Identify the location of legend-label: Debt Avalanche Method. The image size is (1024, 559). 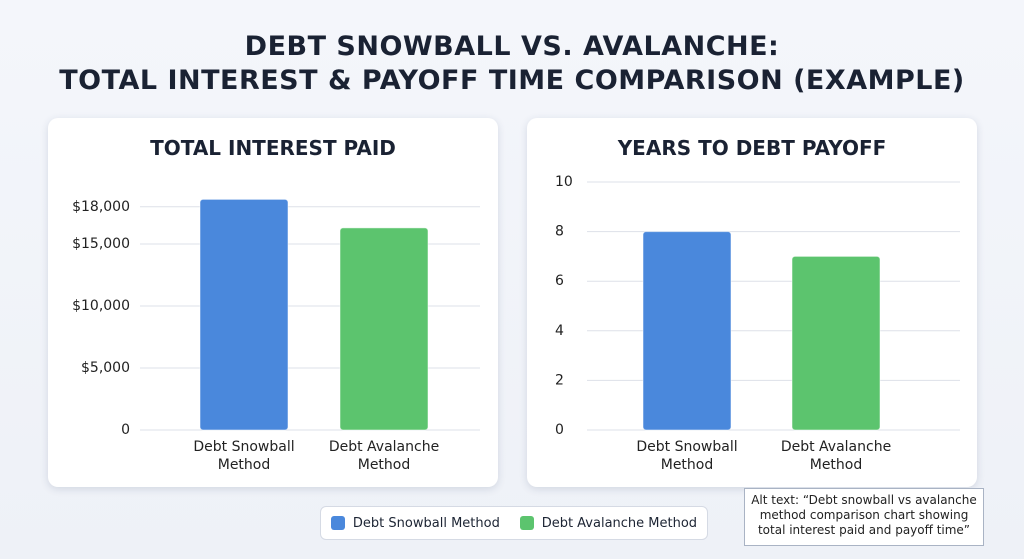
(619, 523).